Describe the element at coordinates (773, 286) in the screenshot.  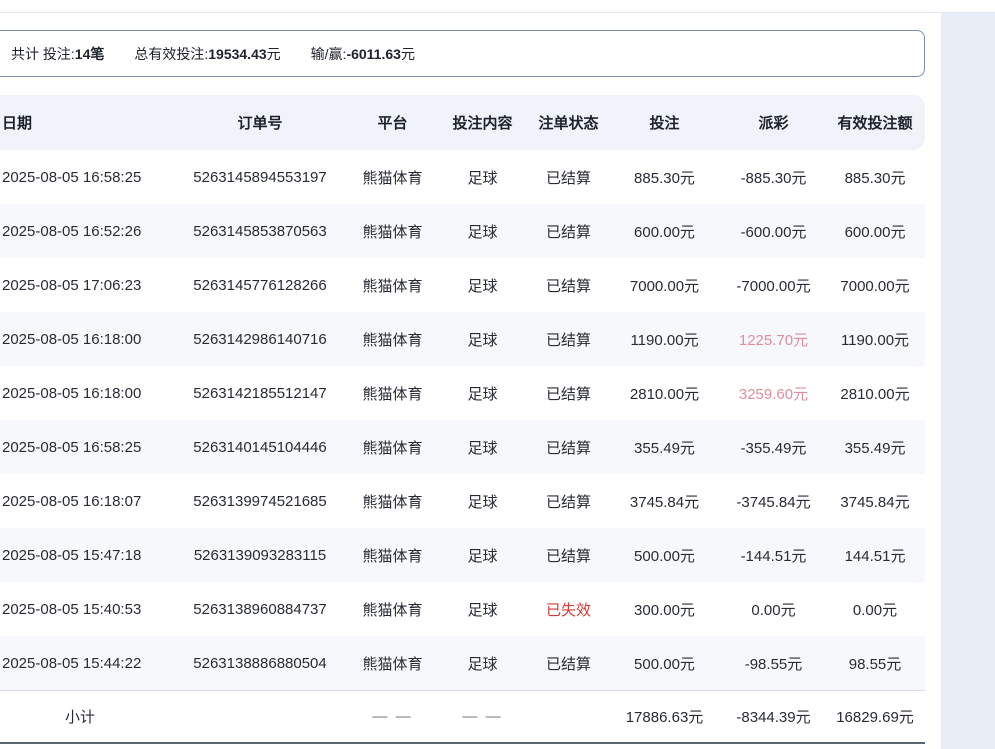
I see `cell-payout: -7000.00元` at that location.